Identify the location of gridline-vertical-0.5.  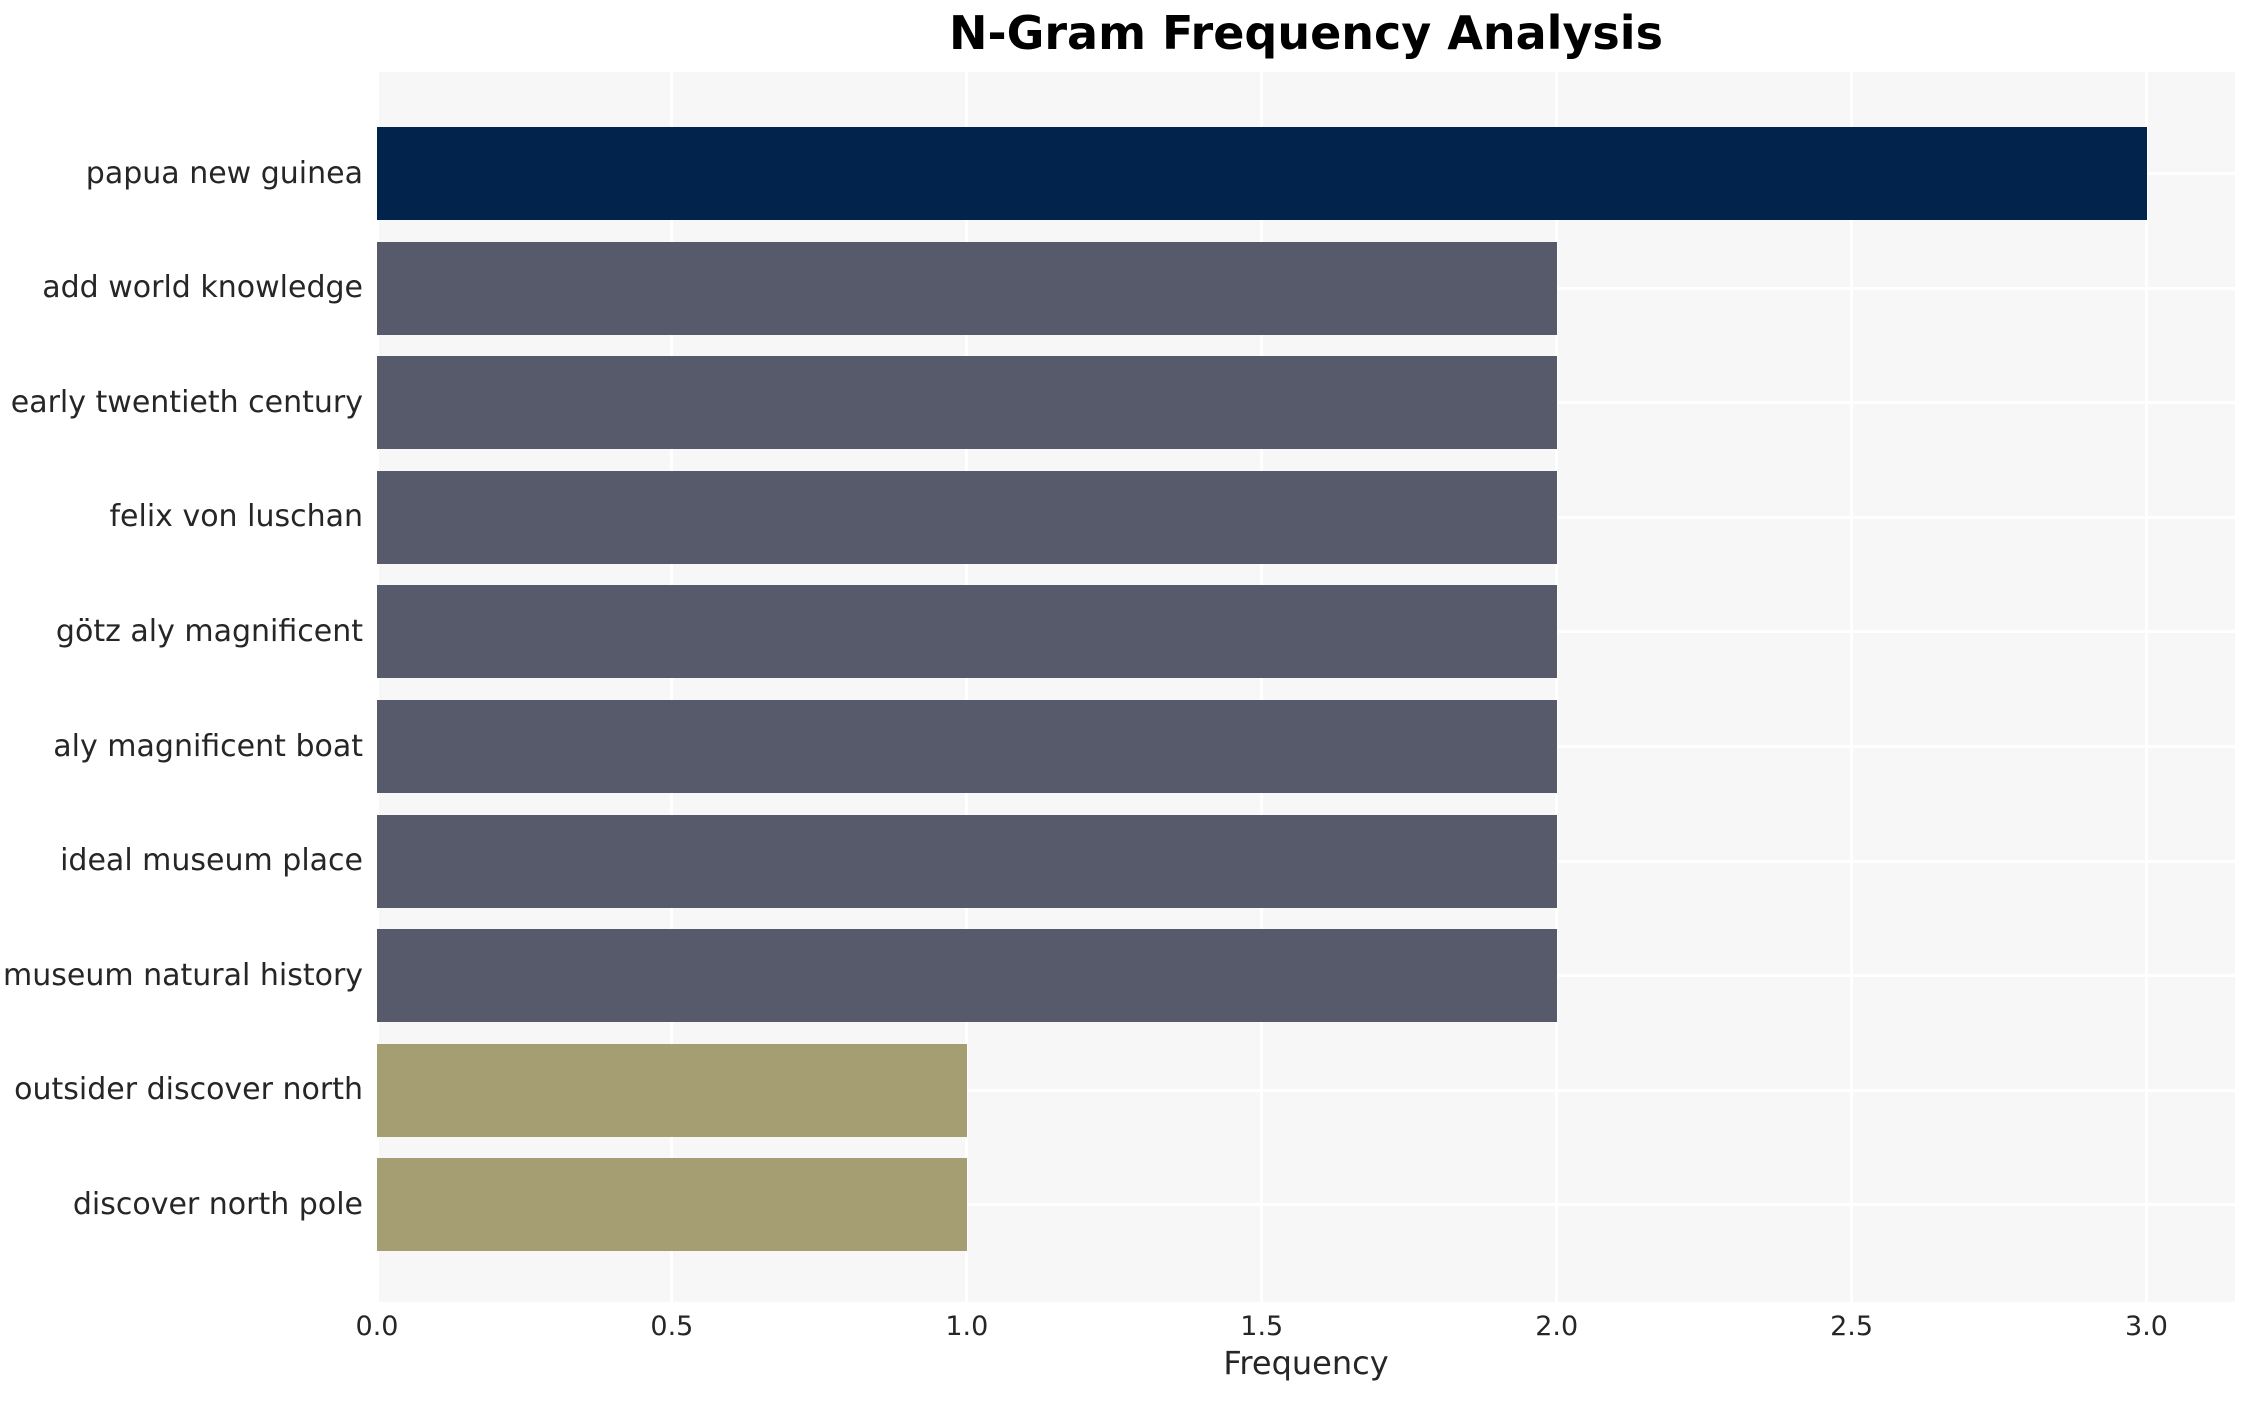
(672, 687).